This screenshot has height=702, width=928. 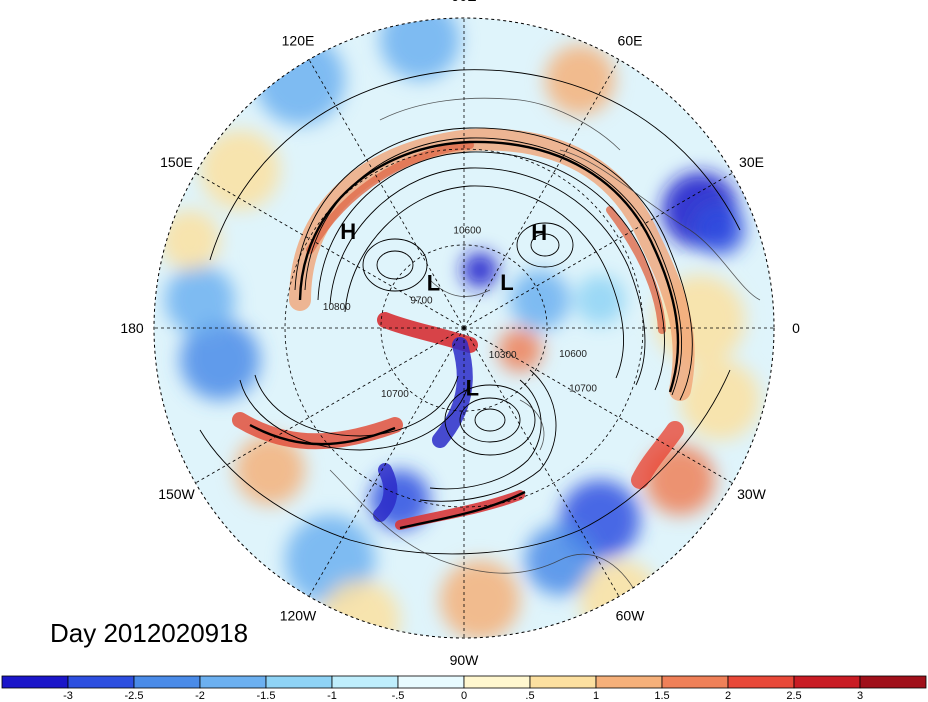 I want to click on longitude-label: 30E, so click(x=751, y=162).